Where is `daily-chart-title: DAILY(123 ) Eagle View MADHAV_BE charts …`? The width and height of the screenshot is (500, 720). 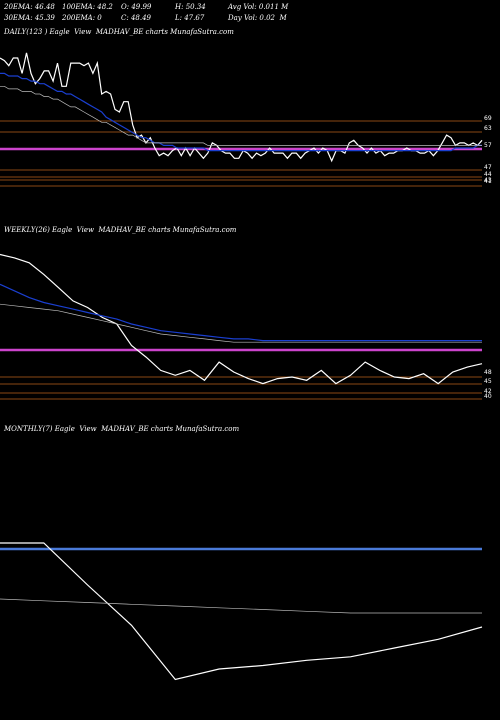
daily-chart-title: DAILY(123 ) Eagle View MADHAV_BE charts … is located at coordinates (119, 32).